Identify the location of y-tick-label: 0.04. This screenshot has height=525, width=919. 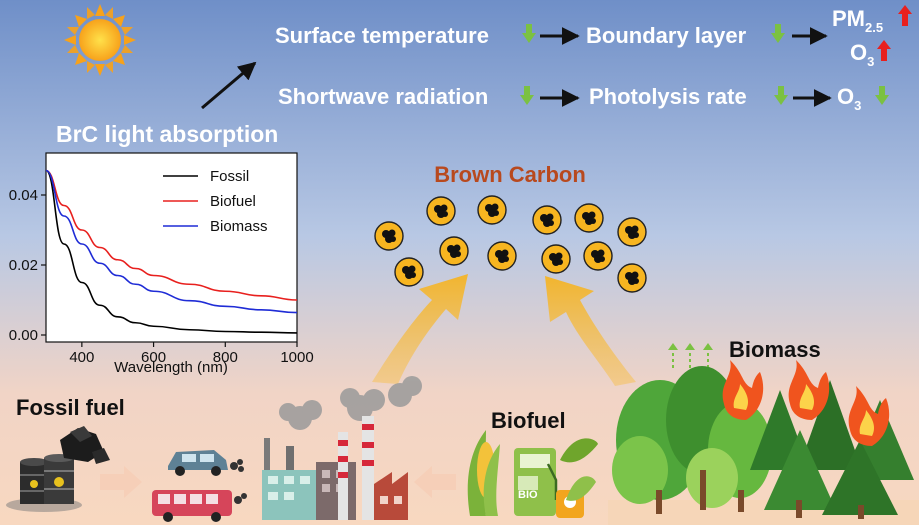
(23, 195).